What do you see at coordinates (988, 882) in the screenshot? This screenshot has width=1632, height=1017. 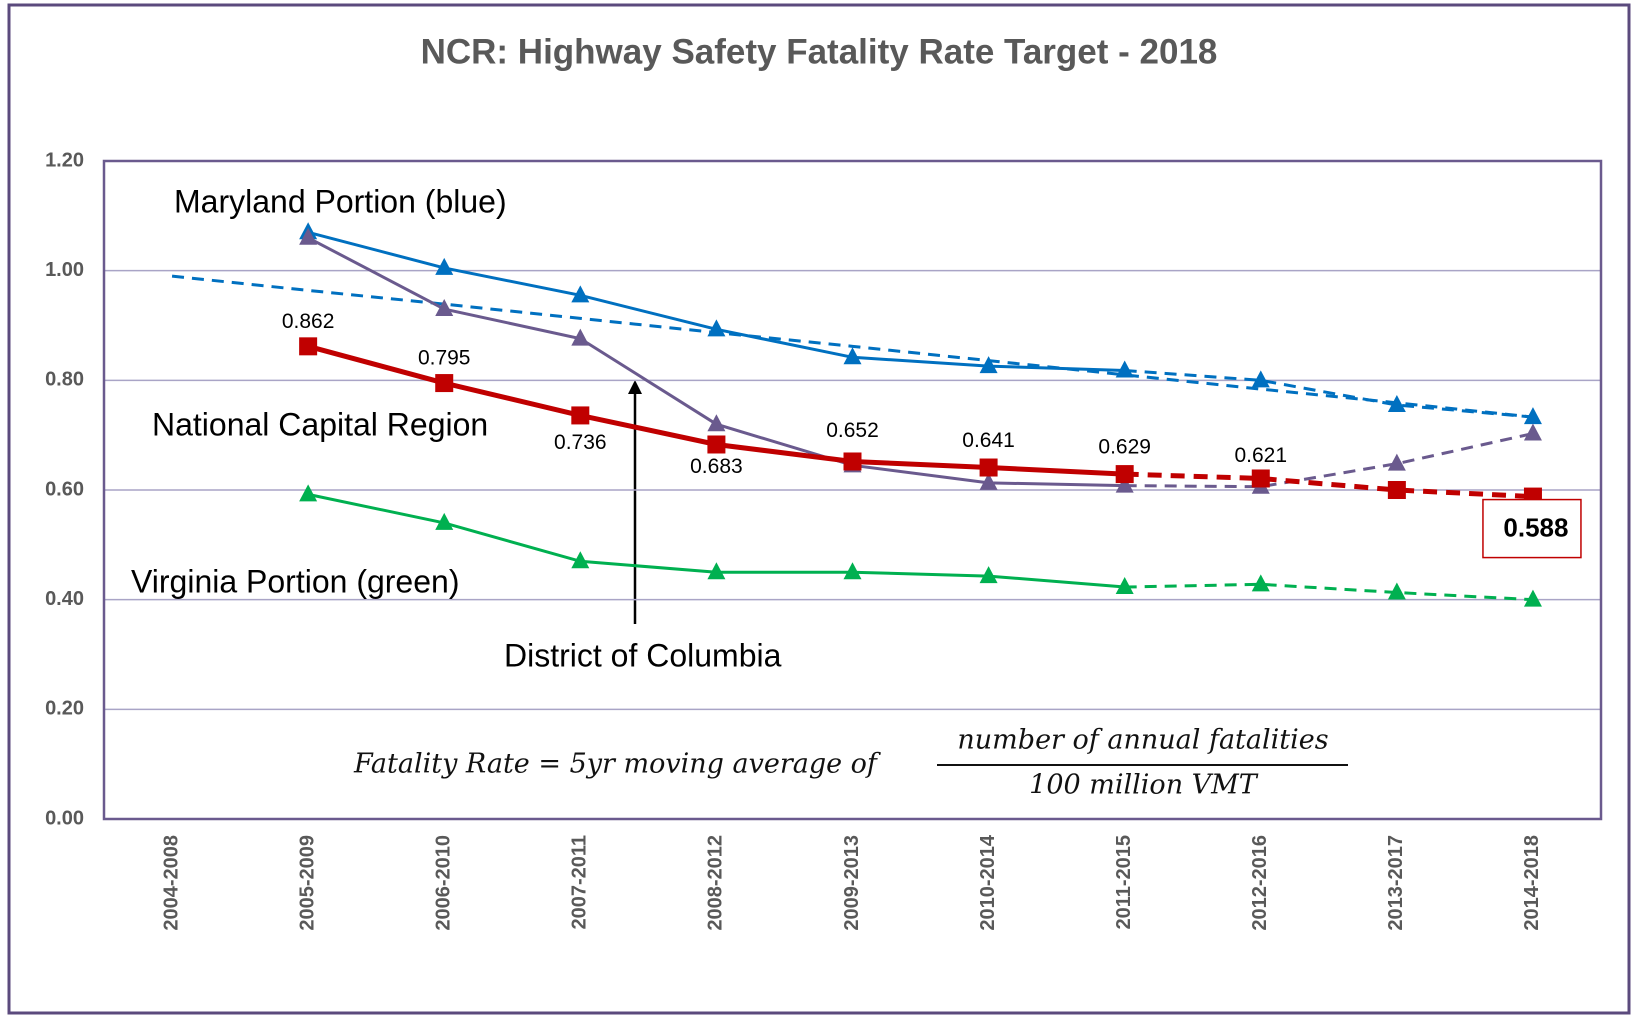 I see `x-tick-label: 2010-2014` at bounding box center [988, 882].